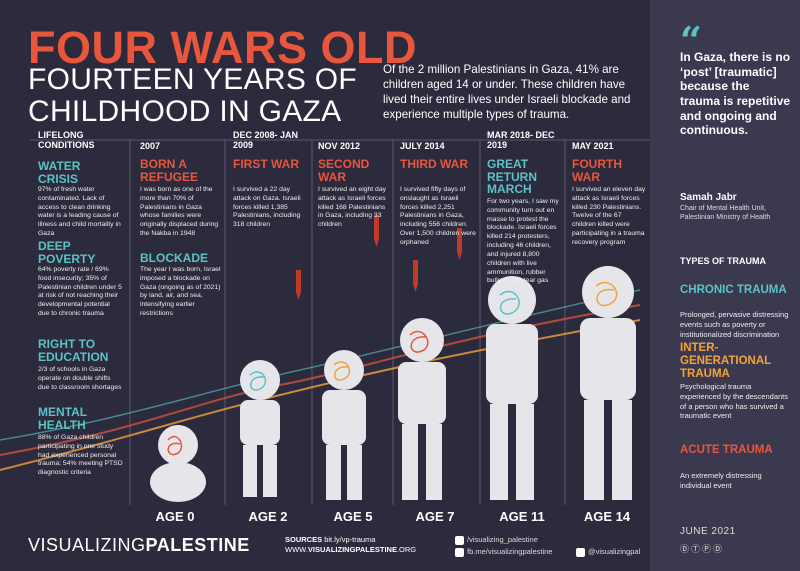 The image size is (800, 571). I want to click on instagram-handle: /visualizing_palestine, so click(502, 539).